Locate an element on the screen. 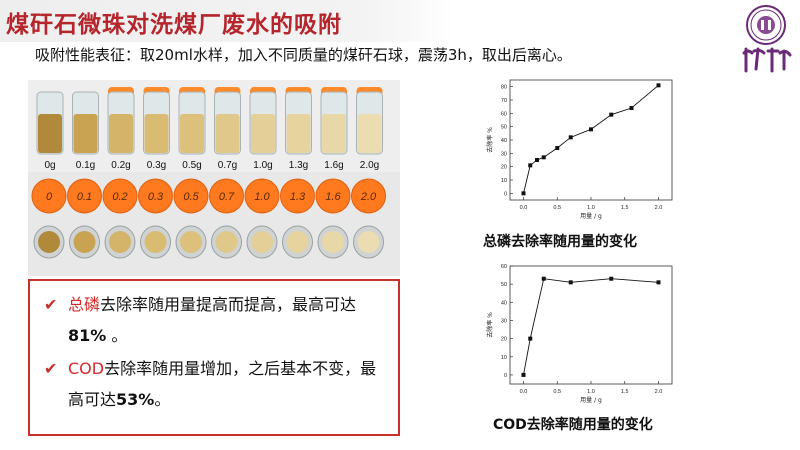  cap-label: 0.5 is located at coordinates (191, 197).